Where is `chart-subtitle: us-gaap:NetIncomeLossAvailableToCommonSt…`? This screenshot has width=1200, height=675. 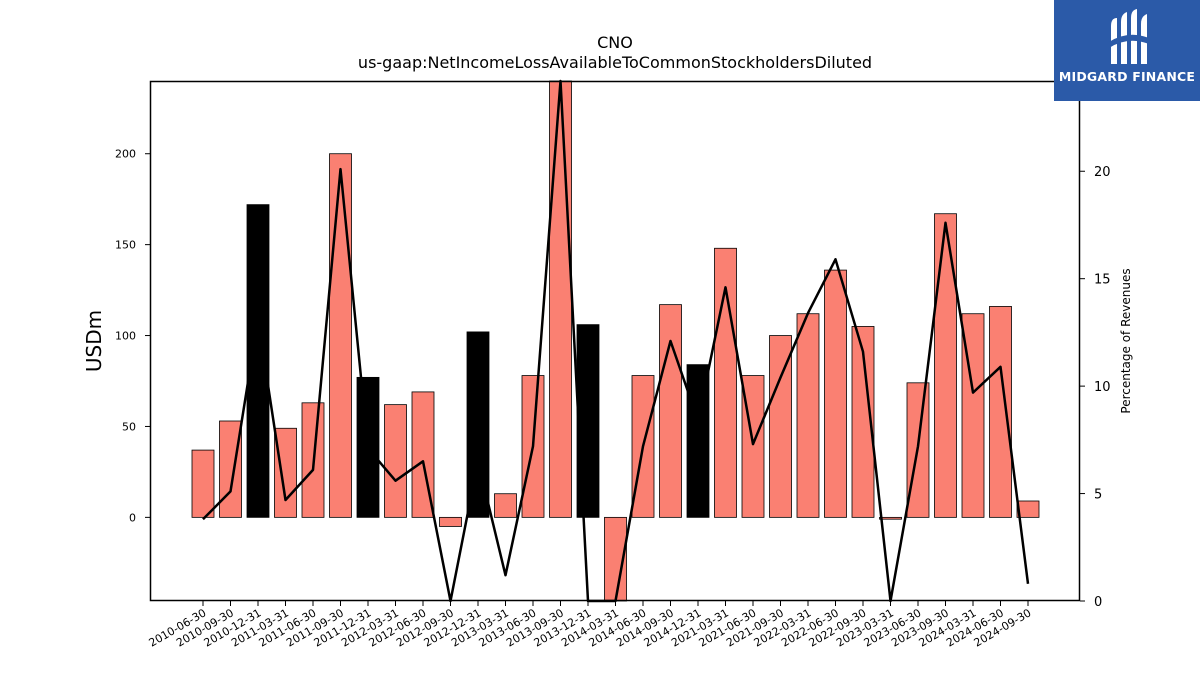
chart-subtitle: us-gaap:NetIncomeLossAvailableToCommonSt… is located at coordinates (615, 62).